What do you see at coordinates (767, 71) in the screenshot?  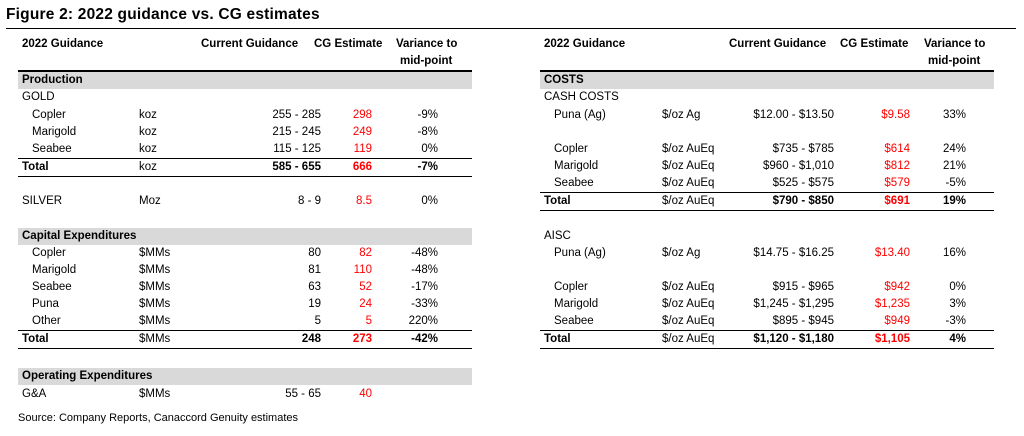 I see `right-header-rule` at bounding box center [767, 71].